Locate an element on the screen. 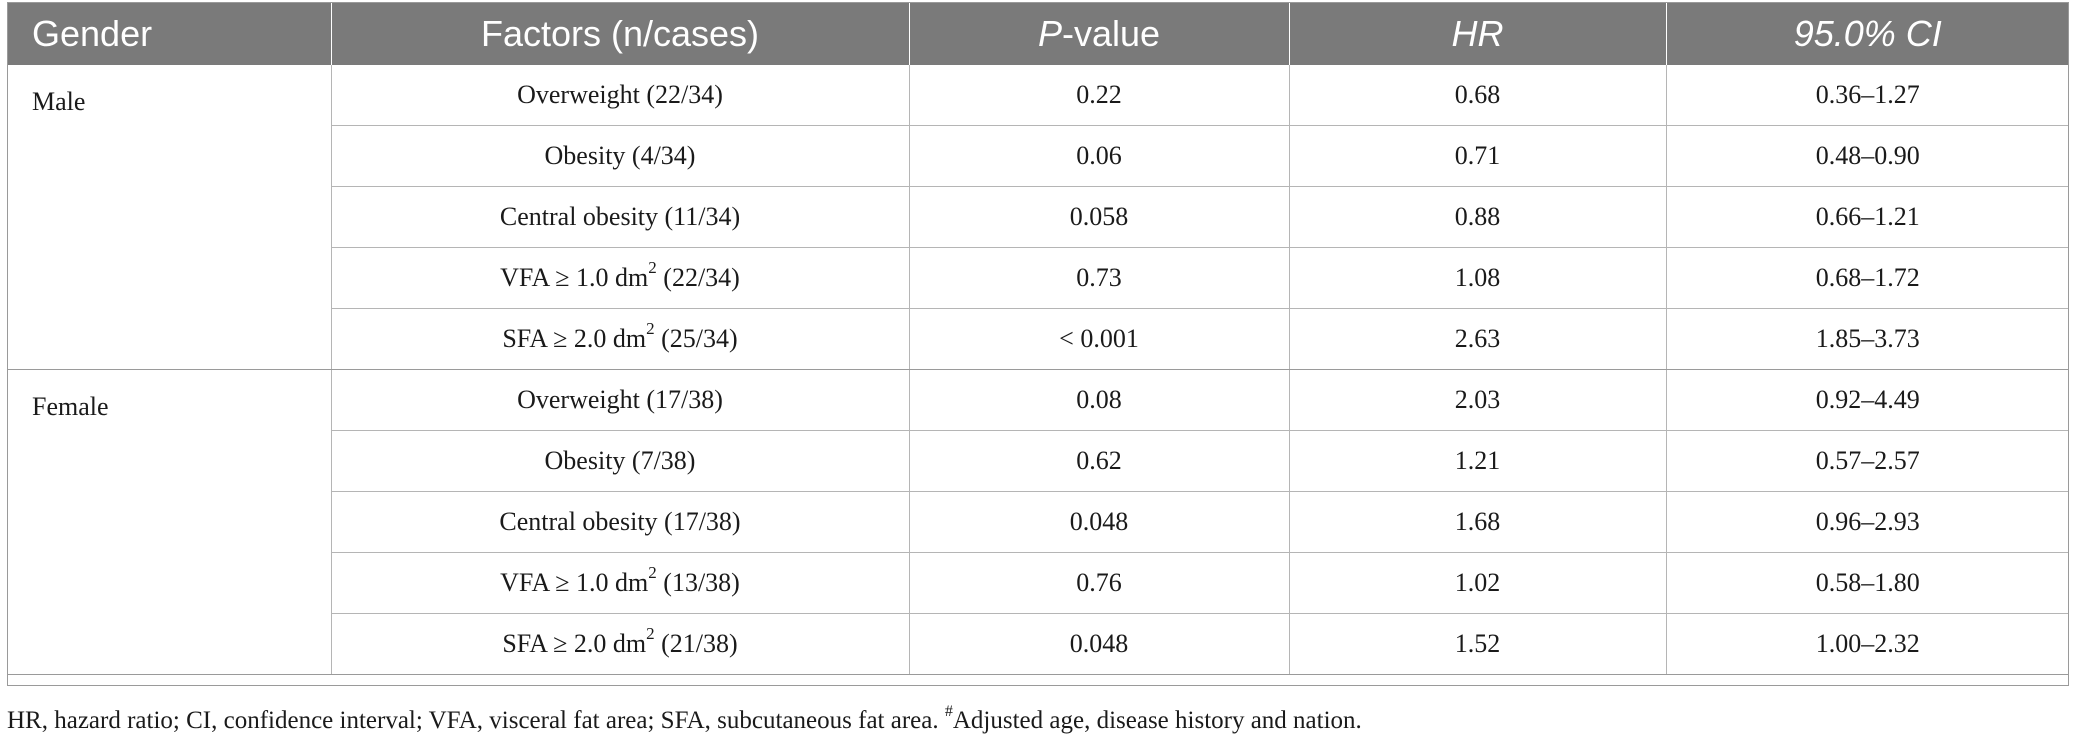  ci-cell: 0.66–1.21 is located at coordinates (1867, 217).